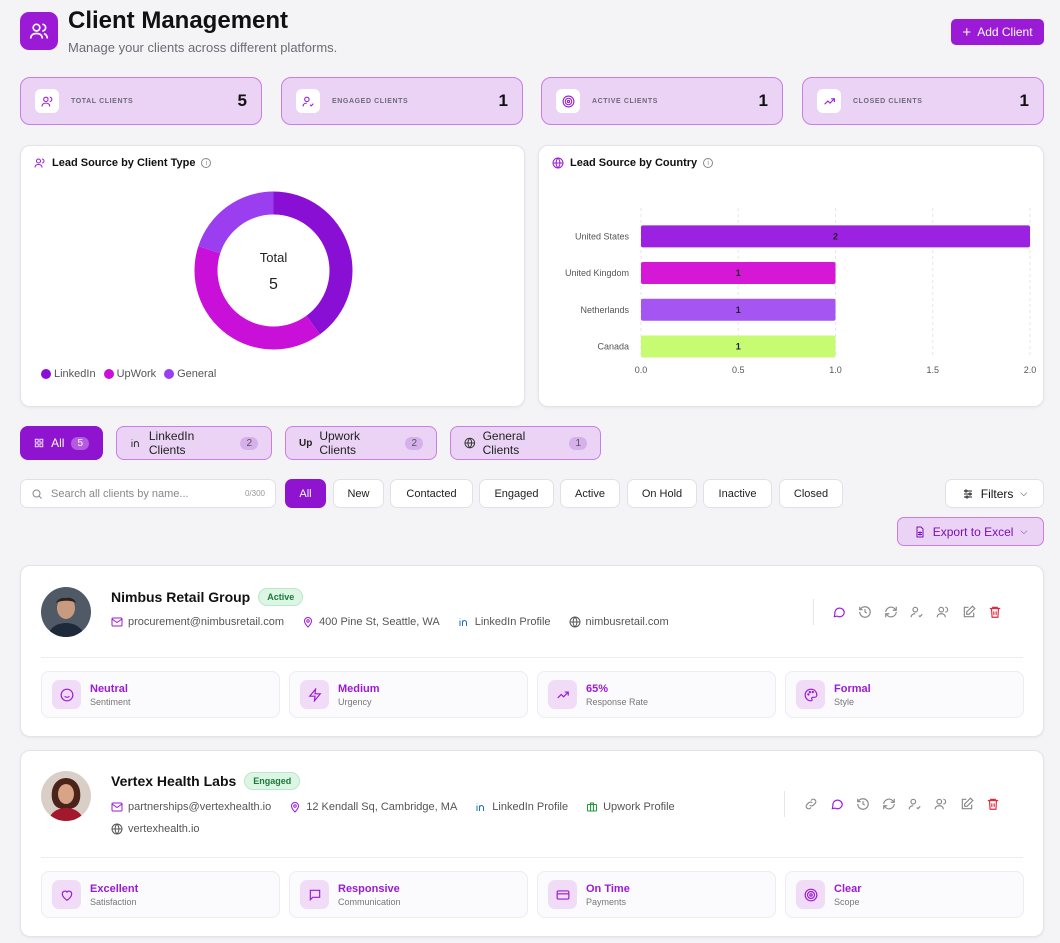 This screenshot has height=943, width=1060. I want to click on upwork-profile-link: Upwork Profile, so click(630, 807).